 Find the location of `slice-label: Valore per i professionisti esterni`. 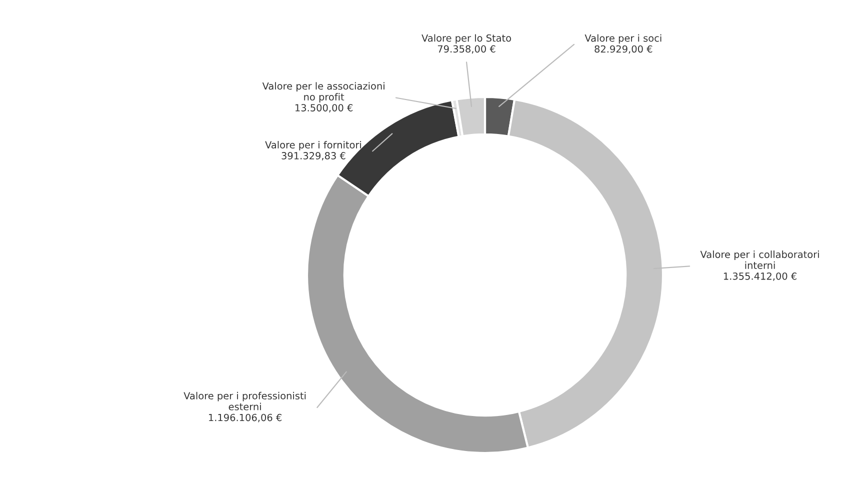

slice-label: Valore per i professionisti esterni is located at coordinates (245, 401).